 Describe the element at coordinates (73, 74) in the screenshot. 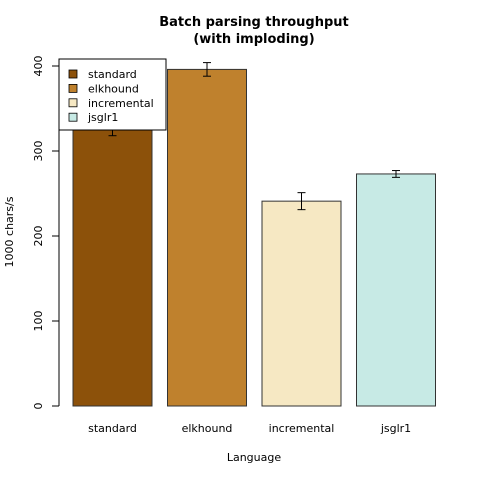

I see `legend-swatch-standard` at that location.